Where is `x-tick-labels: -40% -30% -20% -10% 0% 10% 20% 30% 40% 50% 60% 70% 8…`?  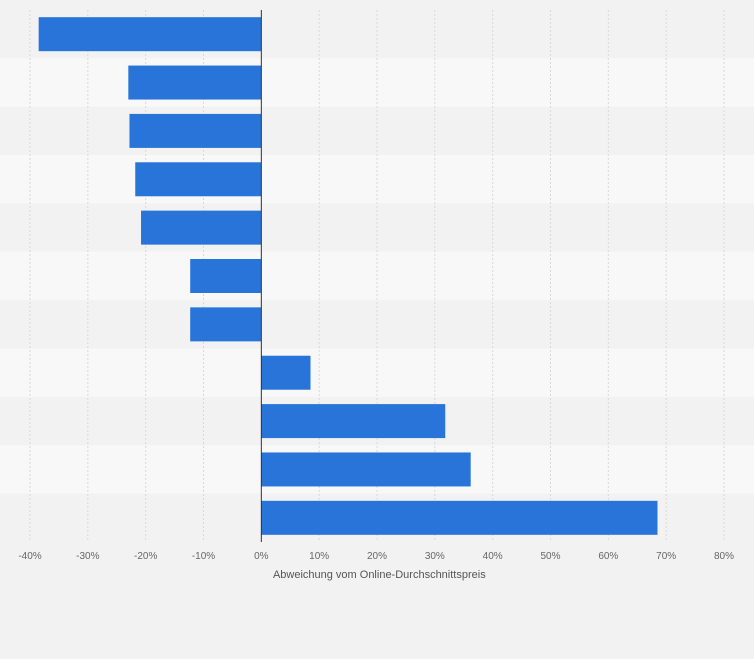
x-tick-labels: -40% -30% -20% -10% 0% 10% 20% 30% 40% 50% 60% 70% 8… is located at coordinates (376, 556).